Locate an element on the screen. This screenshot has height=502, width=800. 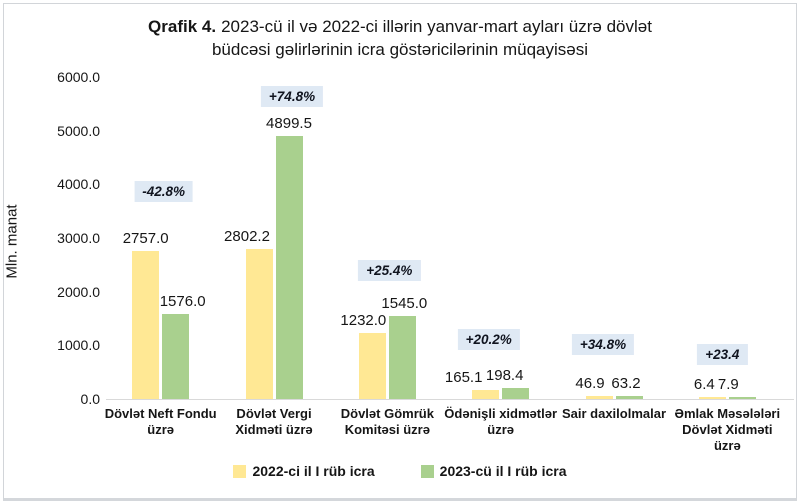
legend-item-2023: 2023-cü il I rüb icra is located at coordinates (493, 471).